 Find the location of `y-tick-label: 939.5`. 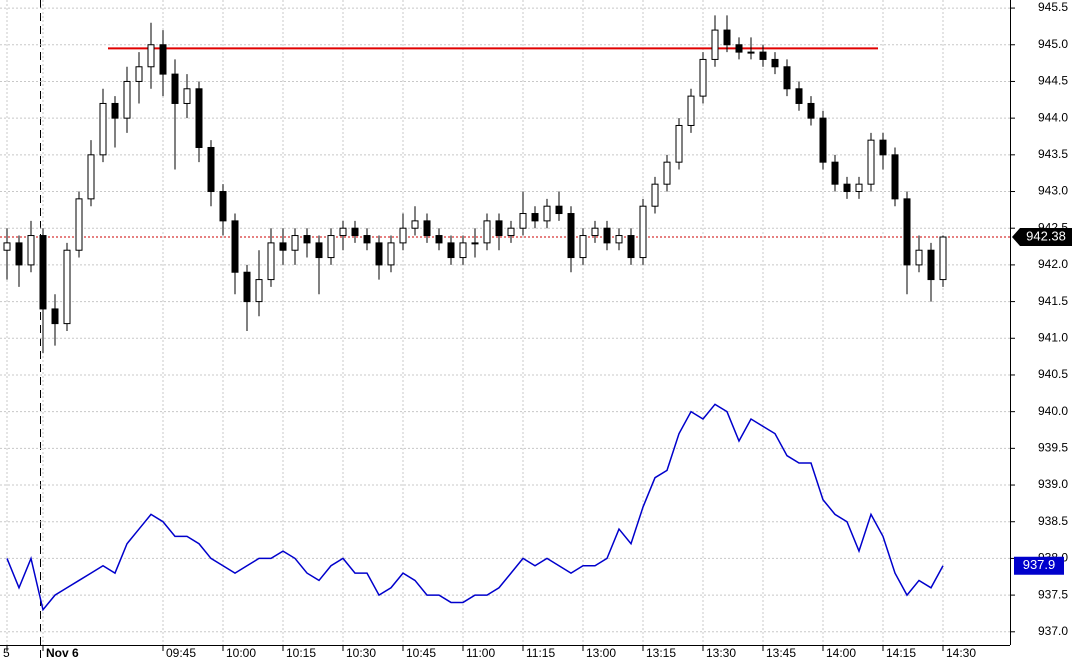

y-tick-label: 939.5 is located at coordinates (1053, 448).